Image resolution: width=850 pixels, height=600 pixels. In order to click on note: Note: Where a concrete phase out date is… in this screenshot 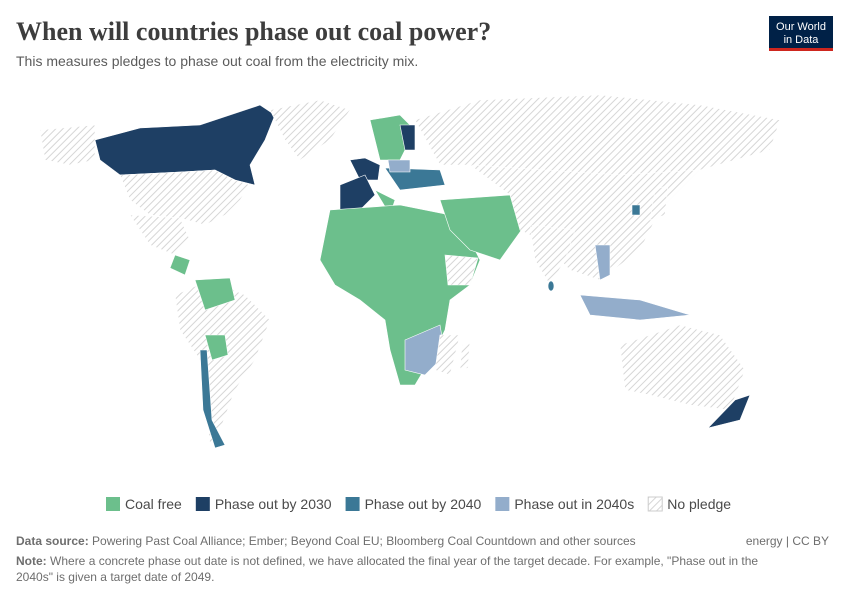, I will do `click(387, 561)`.